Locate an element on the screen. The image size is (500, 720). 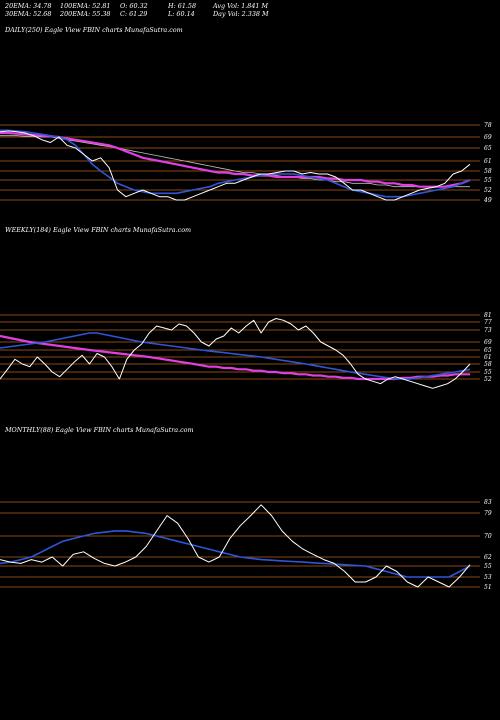
tick-label-1-1: 77 is located at coordinates (488, 322).